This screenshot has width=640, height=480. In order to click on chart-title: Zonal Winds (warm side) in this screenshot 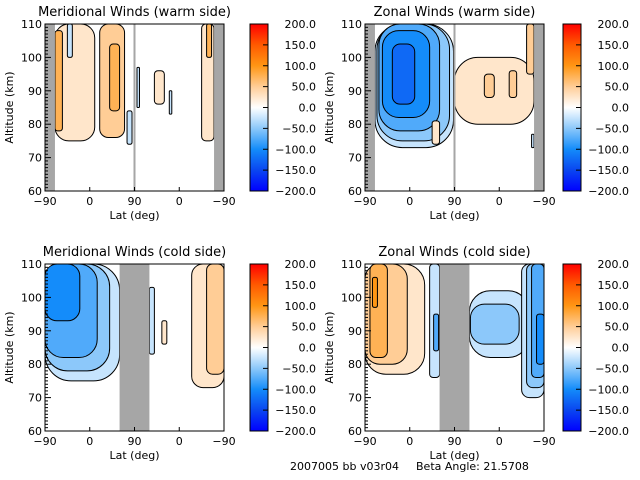, I will do `click(455, 12)`.